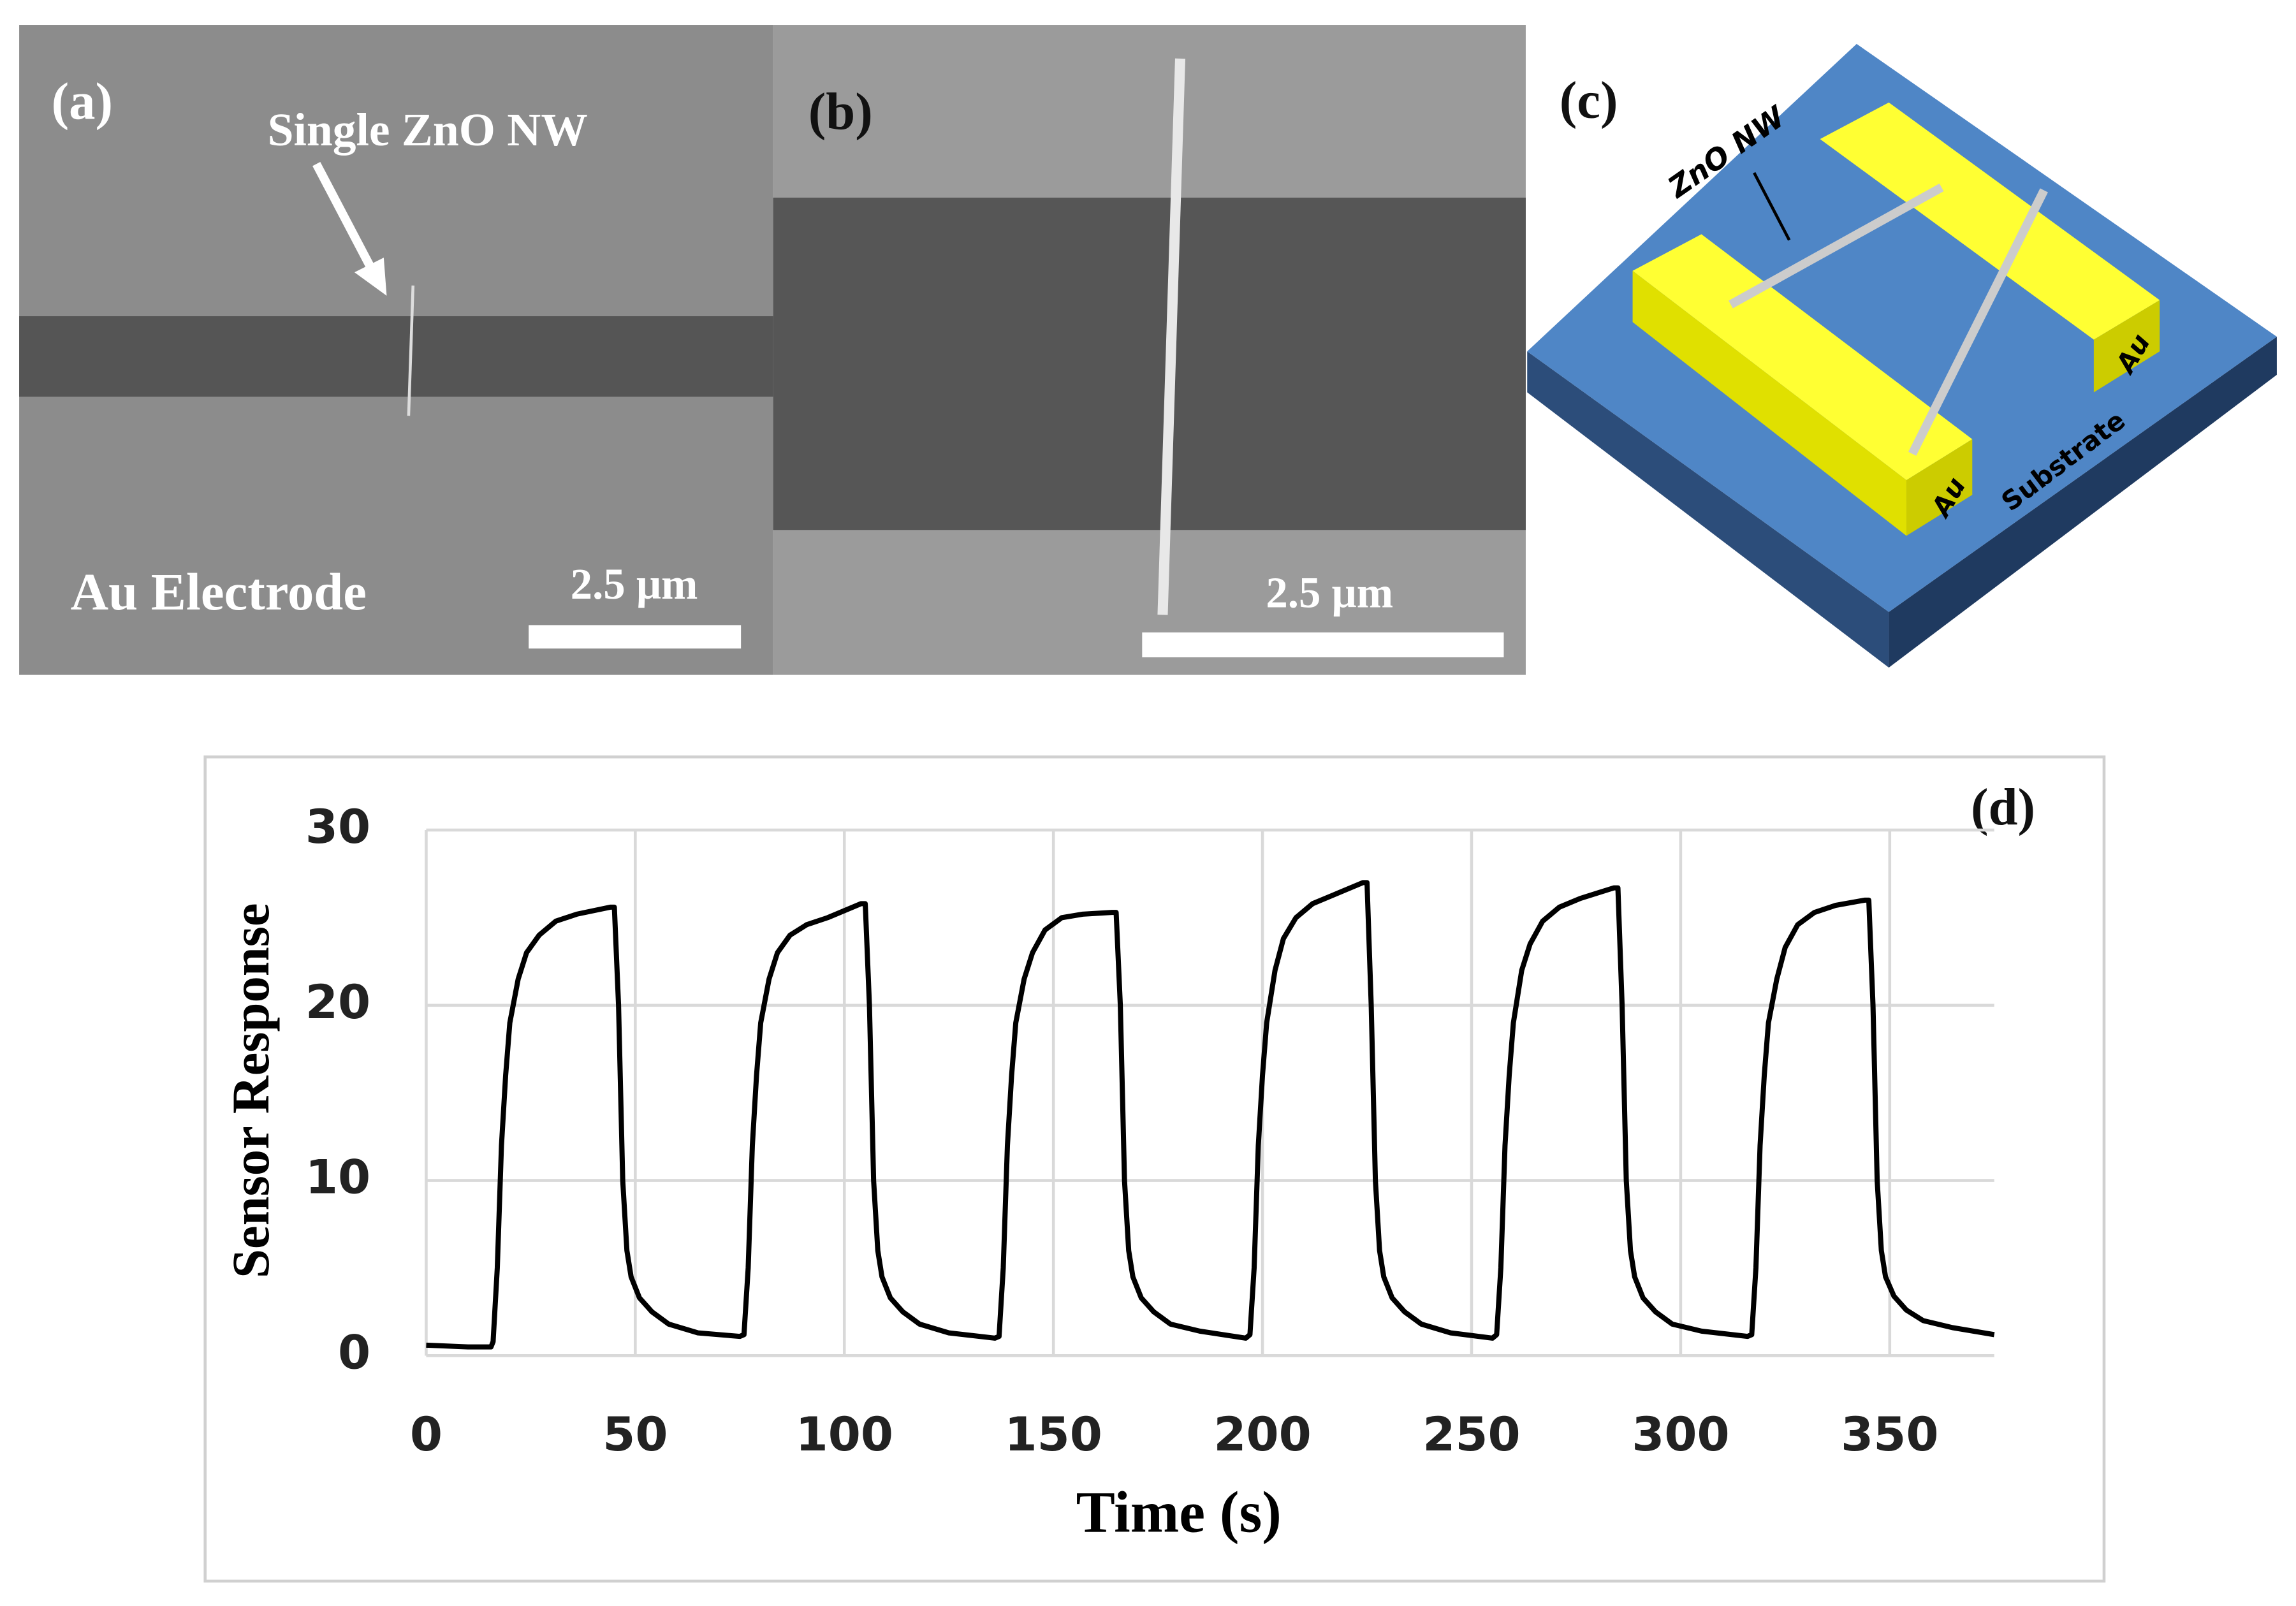 The width and height of the screenshot is (2296, 1606). What do you see at coordinates (1471, 1435) in the screenshot?
I see `x-tick-label: 250` at bounding box center [1471, 1435].